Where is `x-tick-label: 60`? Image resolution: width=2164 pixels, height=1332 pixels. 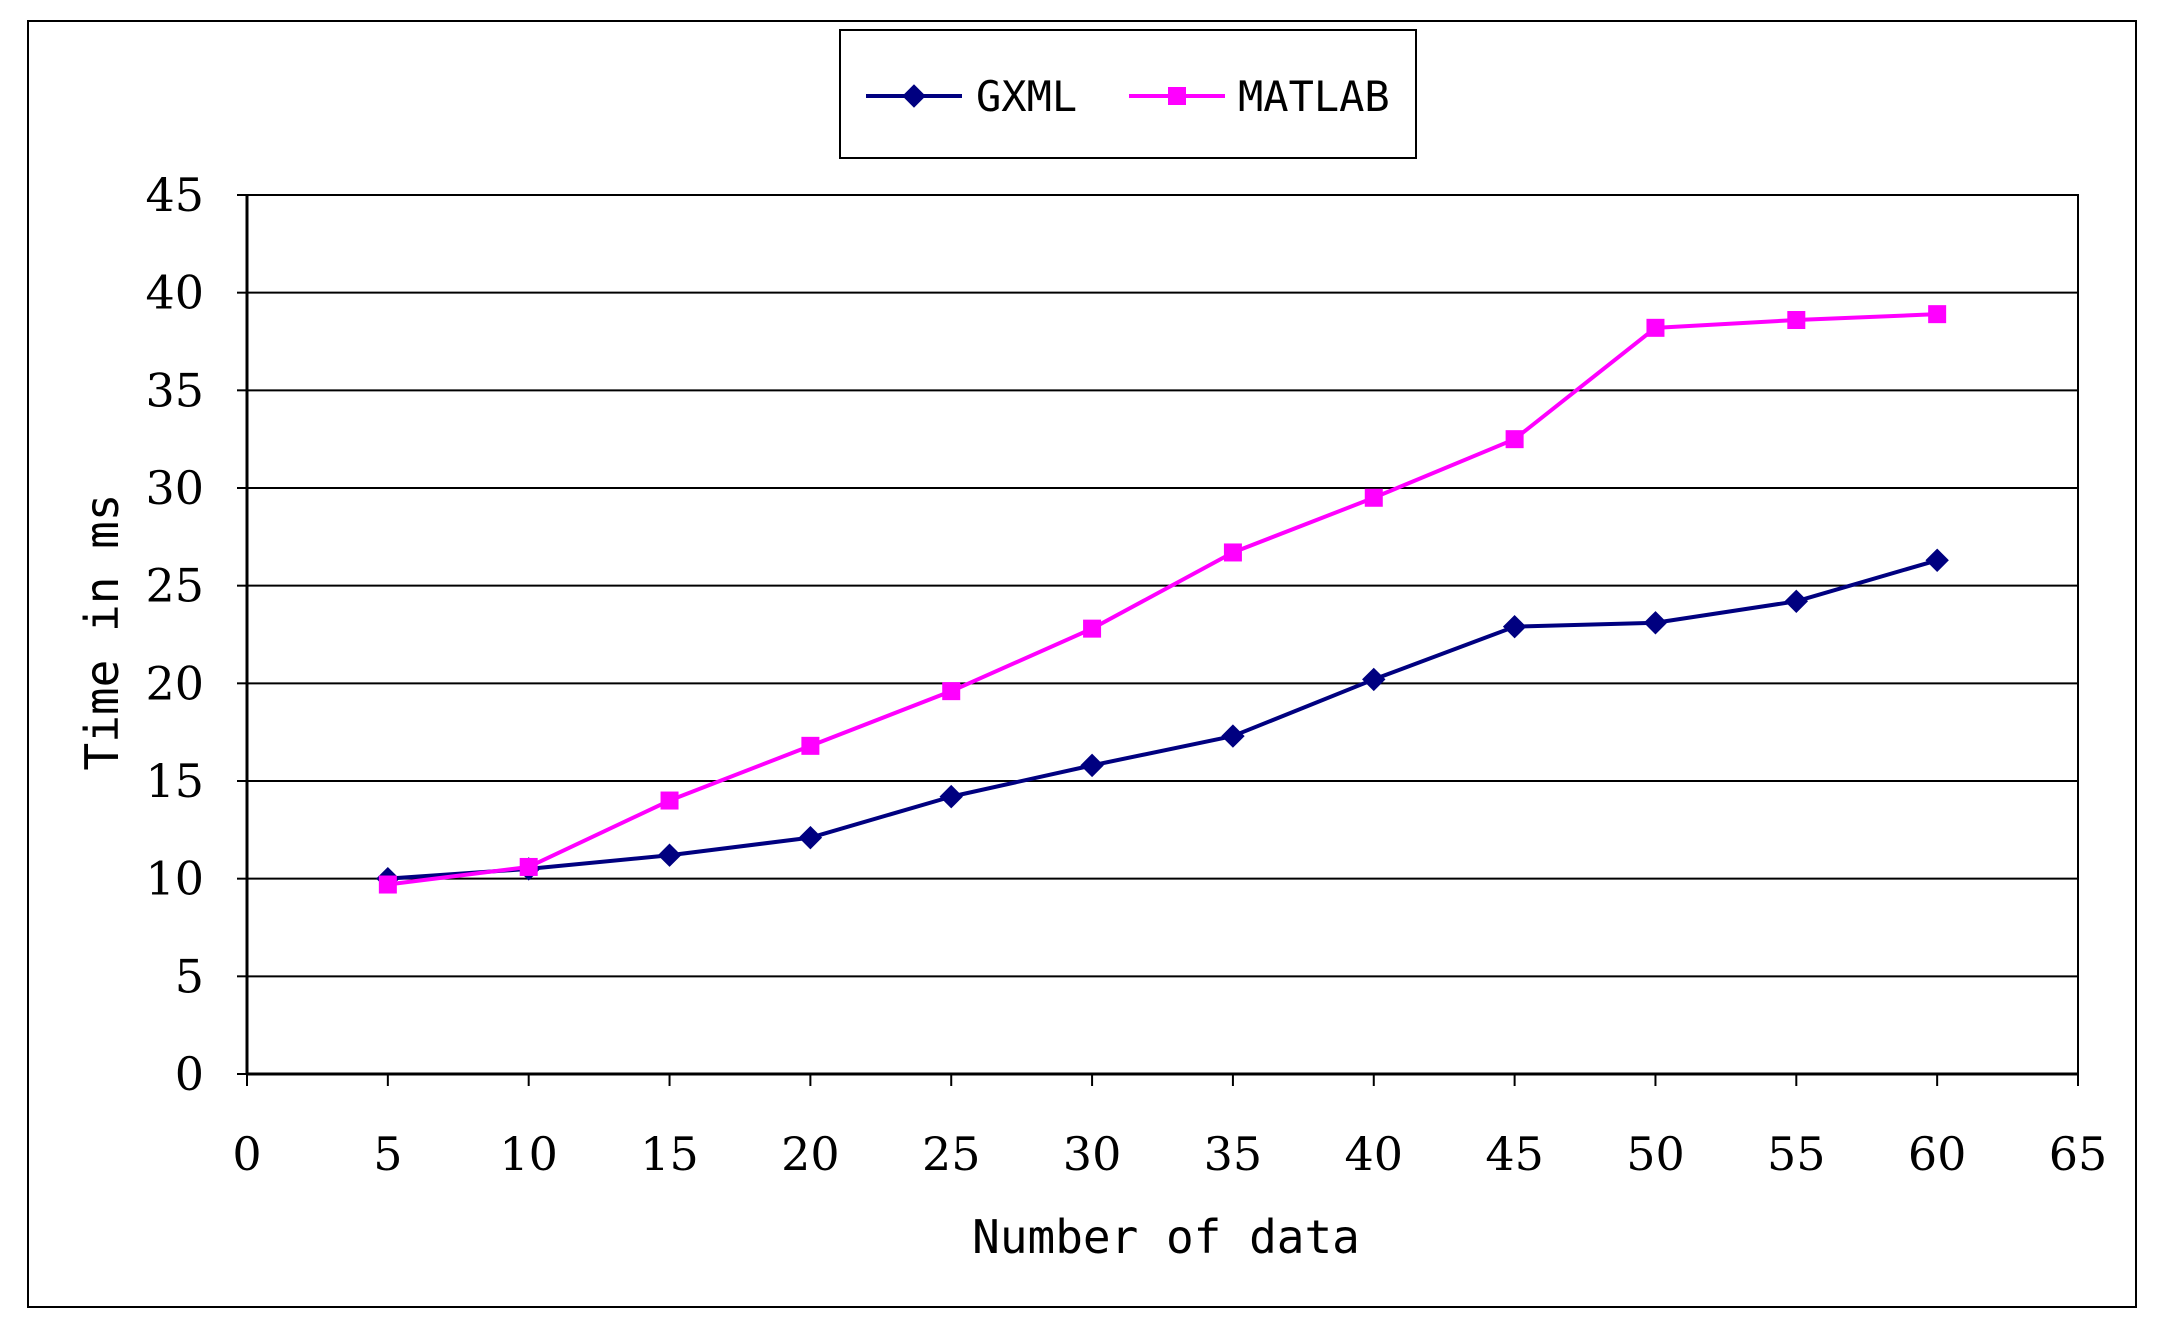
x-tick-label: 60 is located at coordinates (1937, 1154).